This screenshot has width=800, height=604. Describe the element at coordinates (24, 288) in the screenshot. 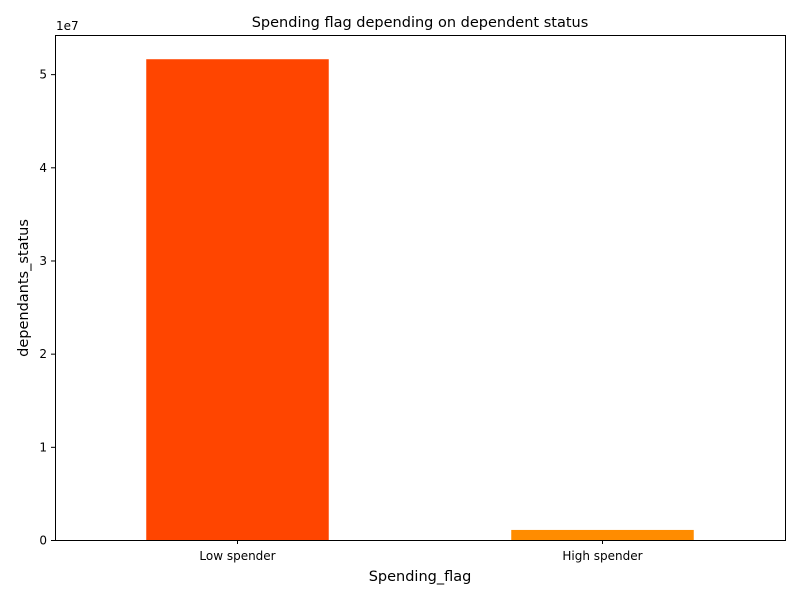

I see `y-axis-label: dependants_status` at that location.